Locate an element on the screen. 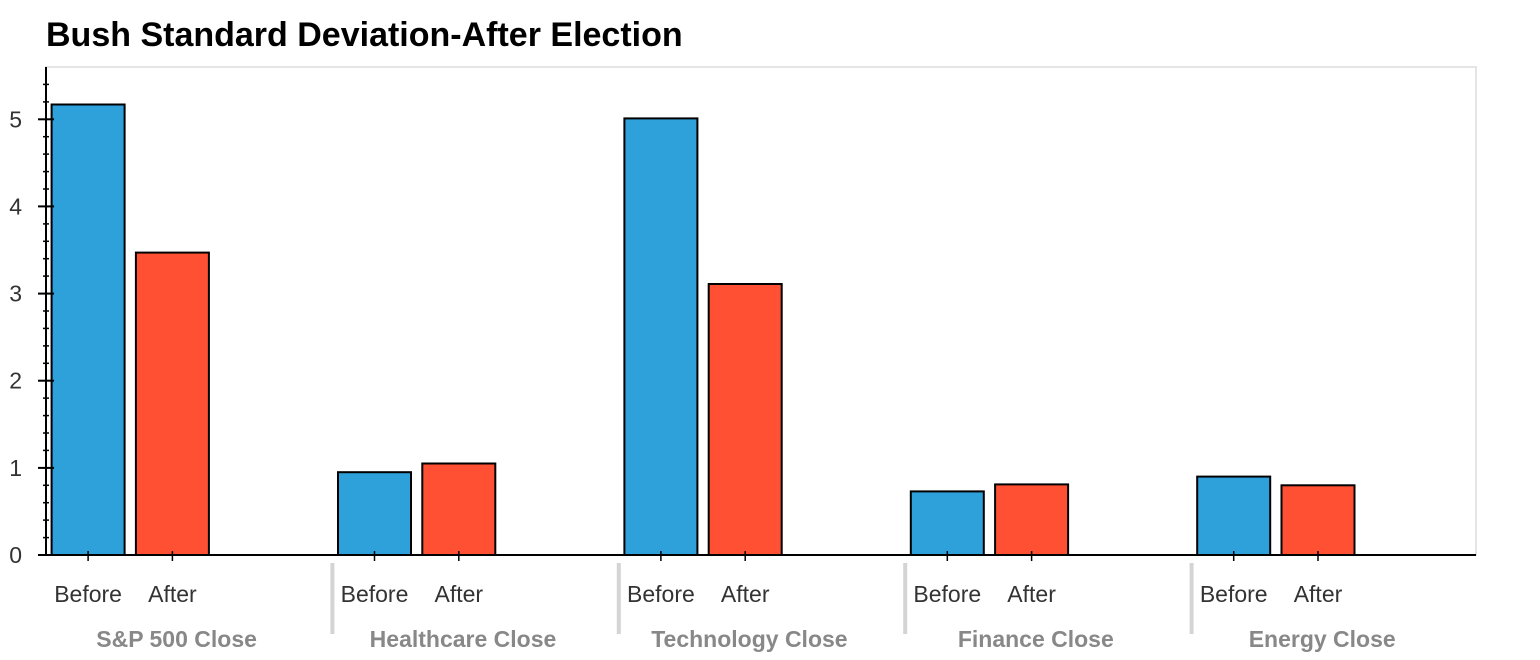 This screenshot has width=1540, height=660. y-tick-label: 2 is located at coordinates (15, 381).